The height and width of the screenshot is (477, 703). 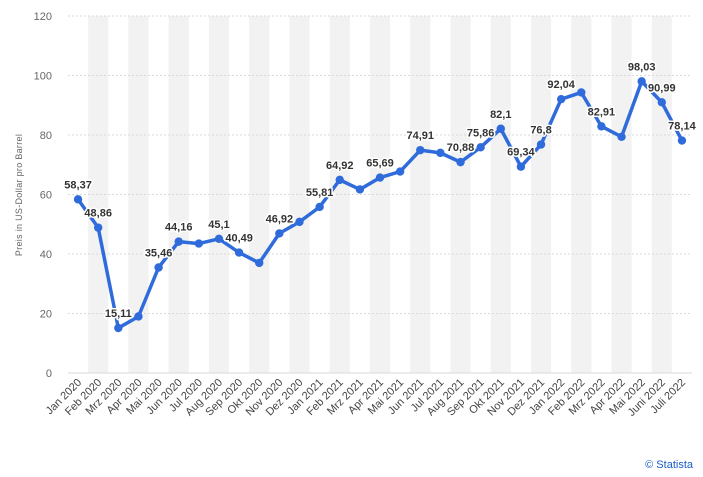 I want to click on data-label: 78,14, so click(x=682, y=127).